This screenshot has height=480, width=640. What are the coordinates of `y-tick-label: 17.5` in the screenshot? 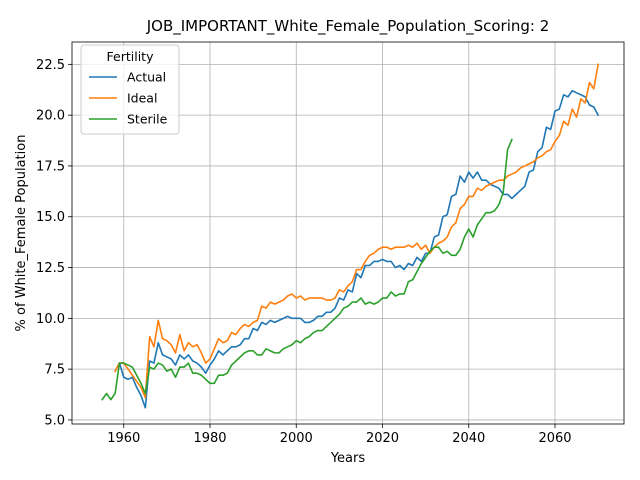 It's located at (50, 166).